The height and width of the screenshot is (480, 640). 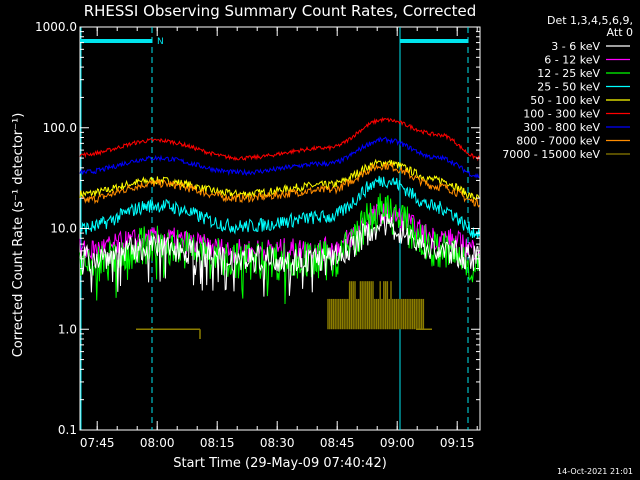 What do you see at coordinates (157, 443) in the screenshot?
I see `x-tick-label: 08:00` at bounding box center [157, 443].